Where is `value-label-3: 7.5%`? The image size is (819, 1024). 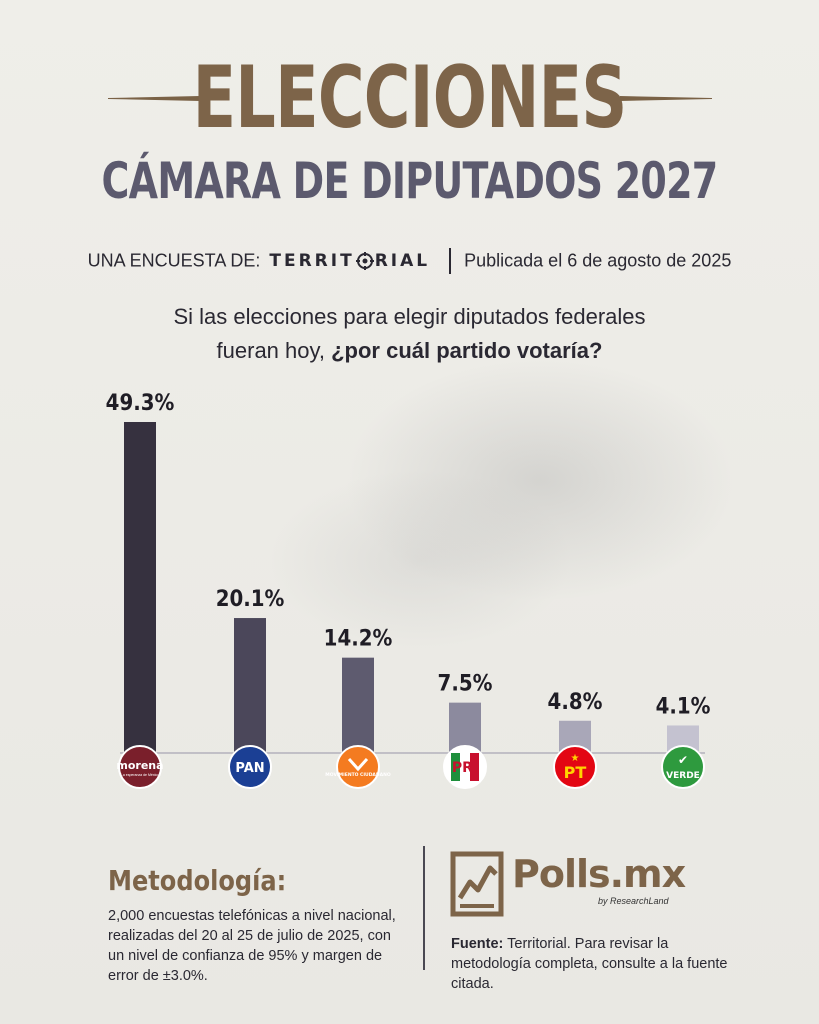
value-label-3: 7.5% is located at coordinates (465, 683).